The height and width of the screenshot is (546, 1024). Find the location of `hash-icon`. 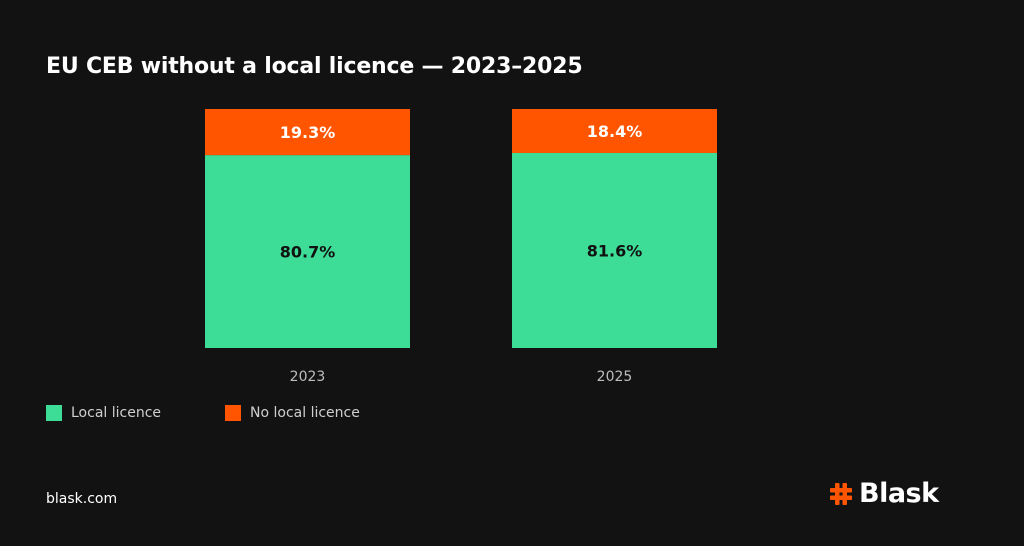

hash-icon is located at coordinates (841, 493).